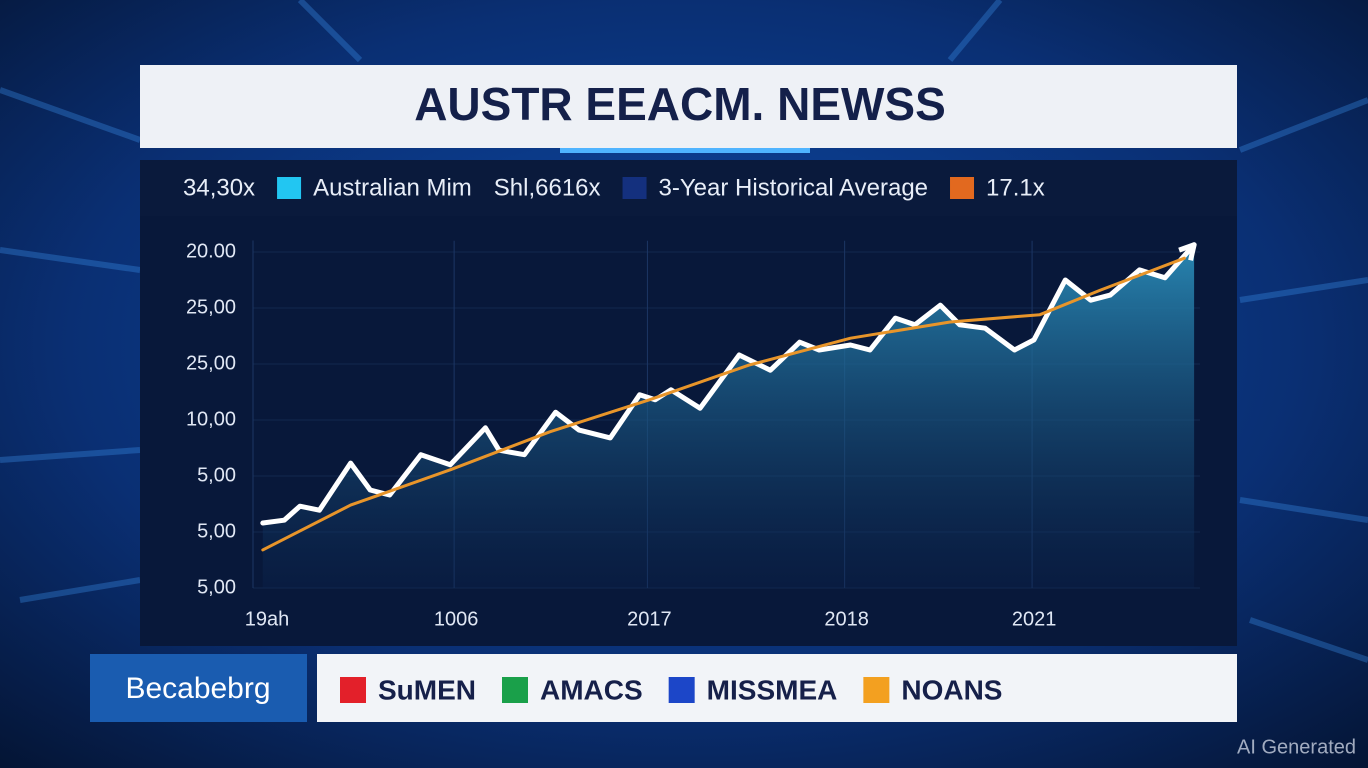 This screenshot has height=768, width=1368. I want to click on title-glow, so click(685, 150).